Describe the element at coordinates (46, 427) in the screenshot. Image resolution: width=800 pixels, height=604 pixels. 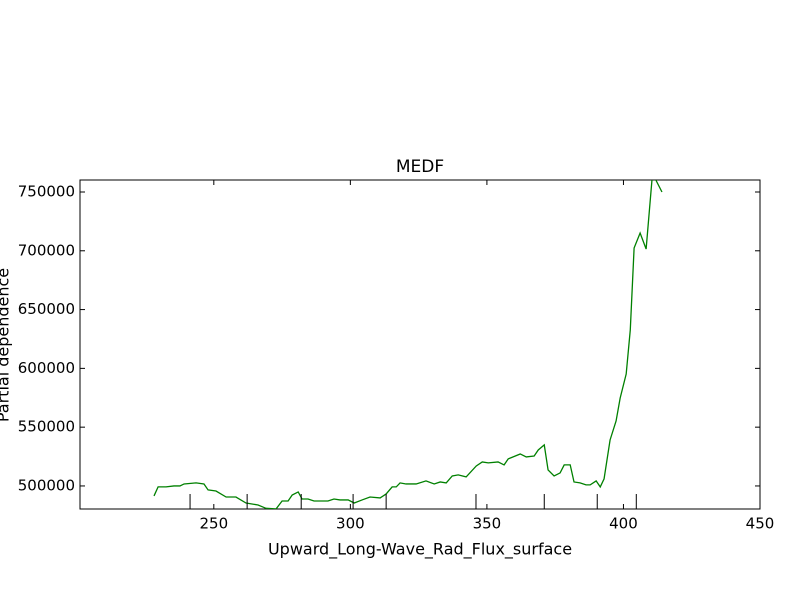
I see `y-tick-label: 550000` at that location.